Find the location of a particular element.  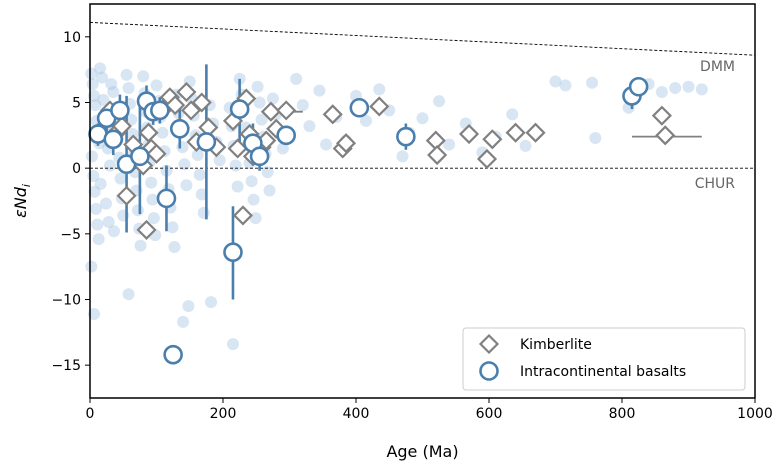

reference-label-chur: CHUR is located at coordinates (715, 184).